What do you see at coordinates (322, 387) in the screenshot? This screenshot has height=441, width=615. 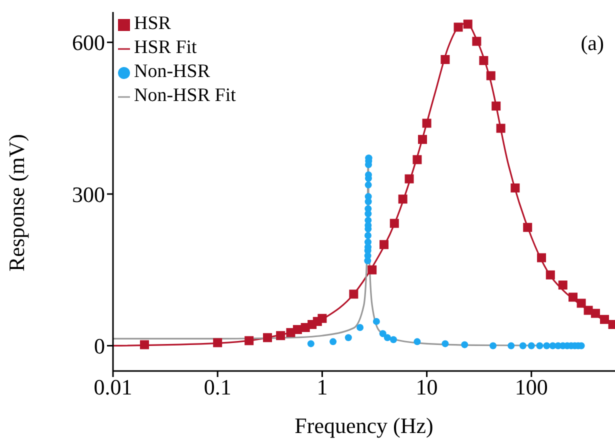 I see `x-tick-label: 1` at bounding box center [322, 387].